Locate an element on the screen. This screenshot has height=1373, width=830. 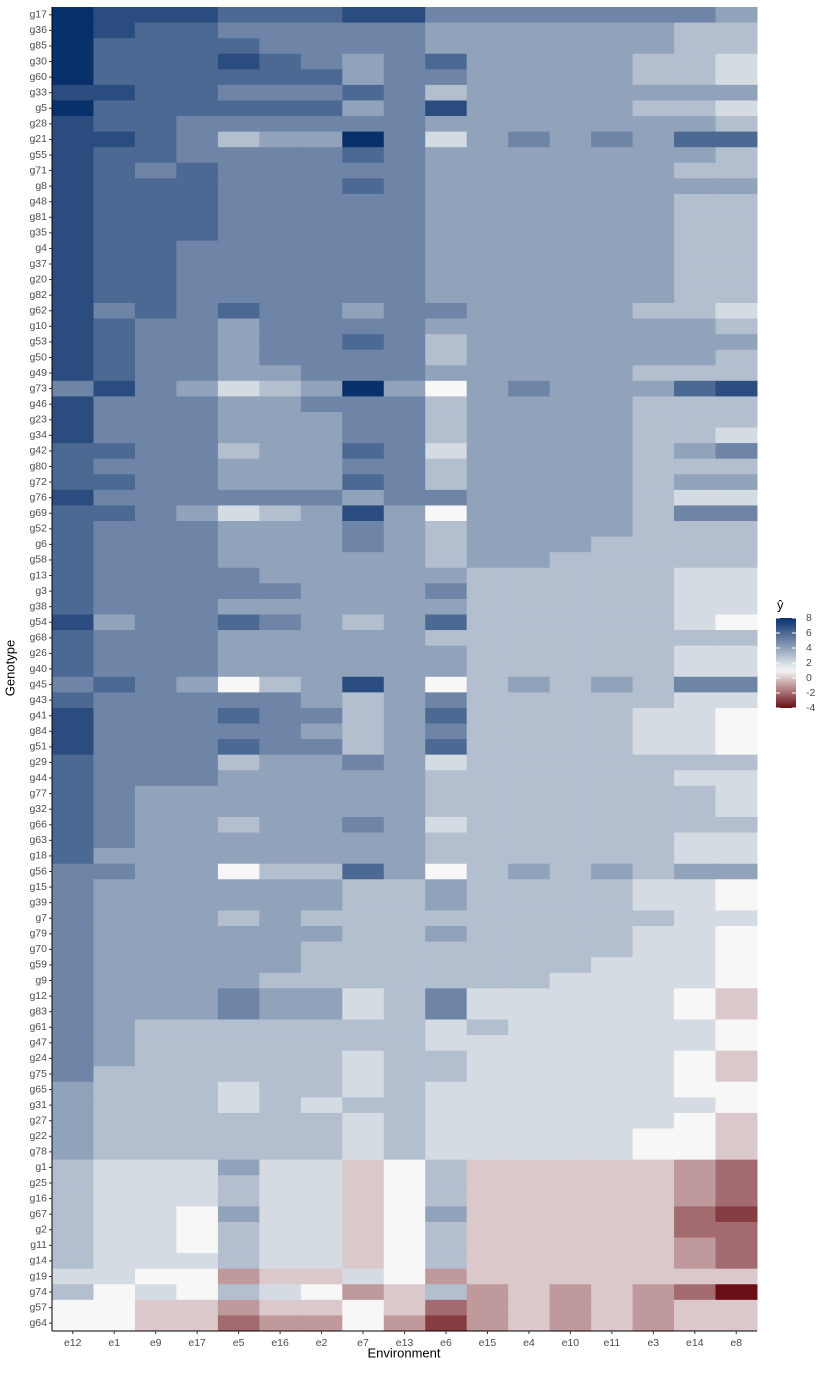
y-tick-label: g66 is located at coordinates (38, 825).